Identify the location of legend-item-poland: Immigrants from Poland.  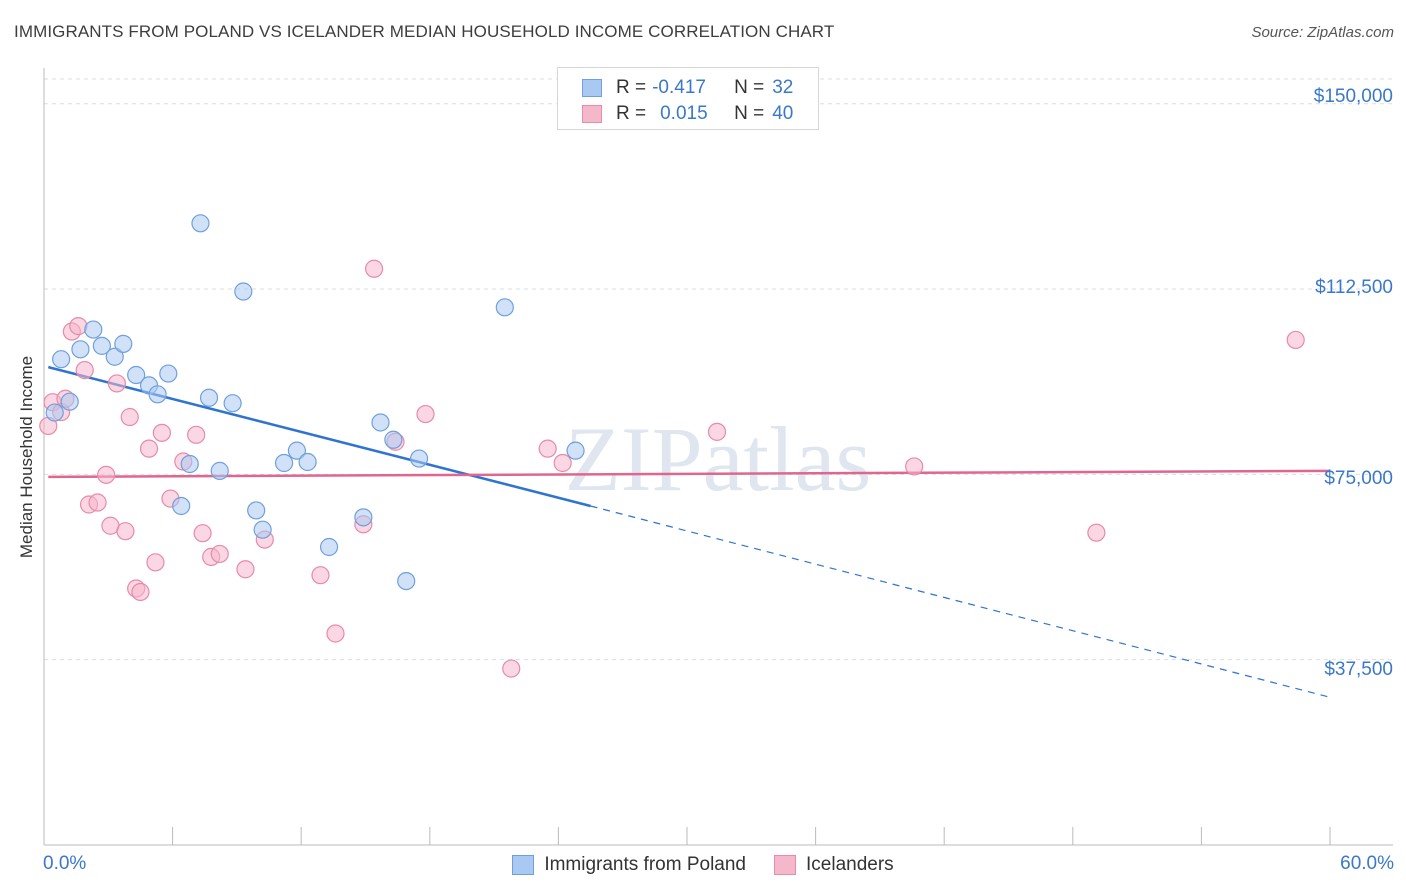
(629, 865).